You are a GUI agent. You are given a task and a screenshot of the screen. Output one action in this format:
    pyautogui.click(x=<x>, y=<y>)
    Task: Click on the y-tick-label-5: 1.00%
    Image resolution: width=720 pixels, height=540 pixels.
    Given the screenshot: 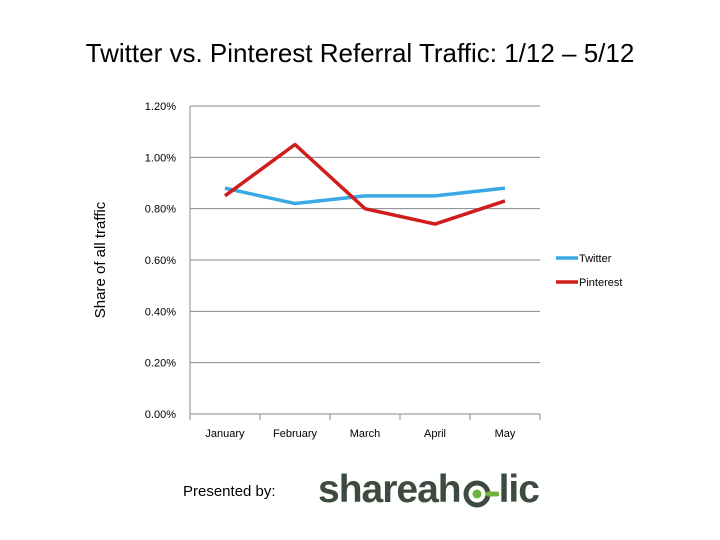 What is the action you would take?
    pyautogui.click(x=160, y=158)
    